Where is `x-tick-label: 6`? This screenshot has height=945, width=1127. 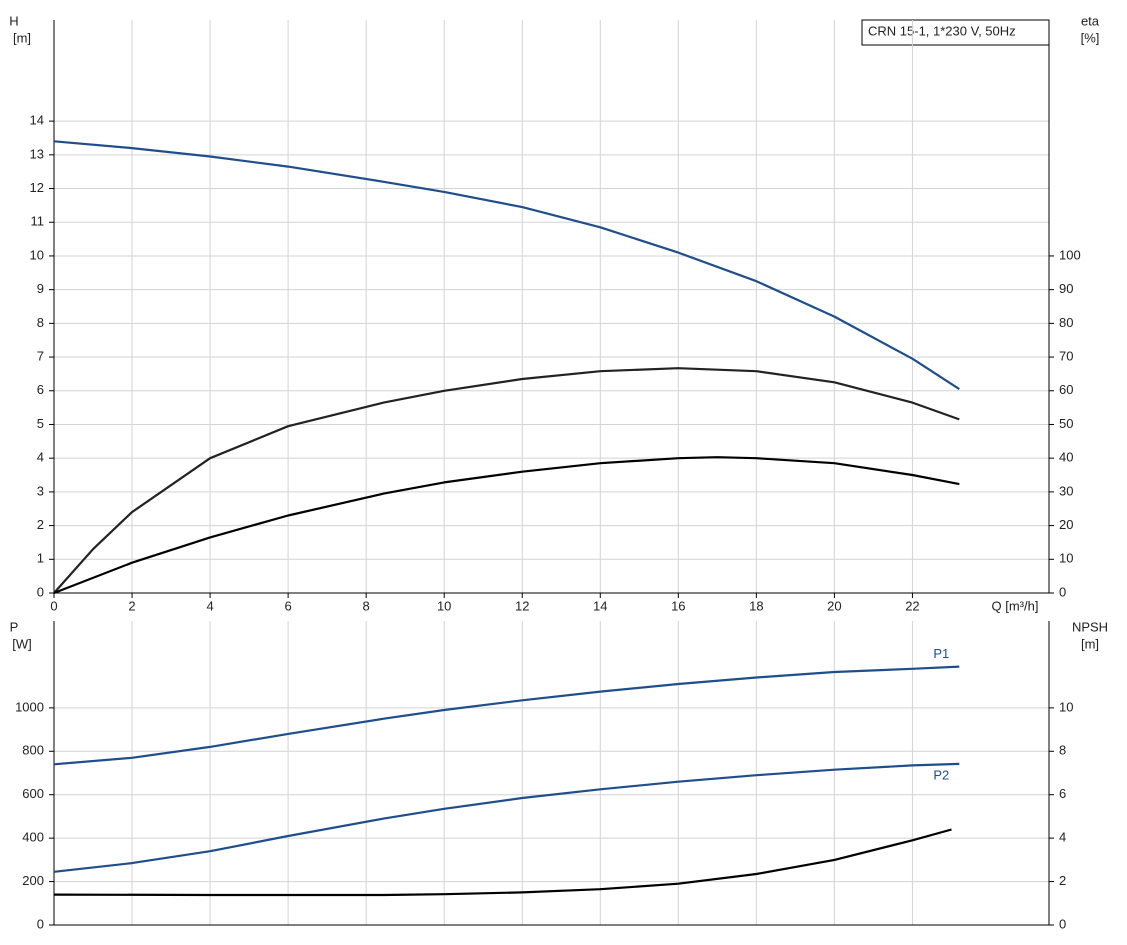 x-tick-label: 6 is located at coordinates (288, 605).